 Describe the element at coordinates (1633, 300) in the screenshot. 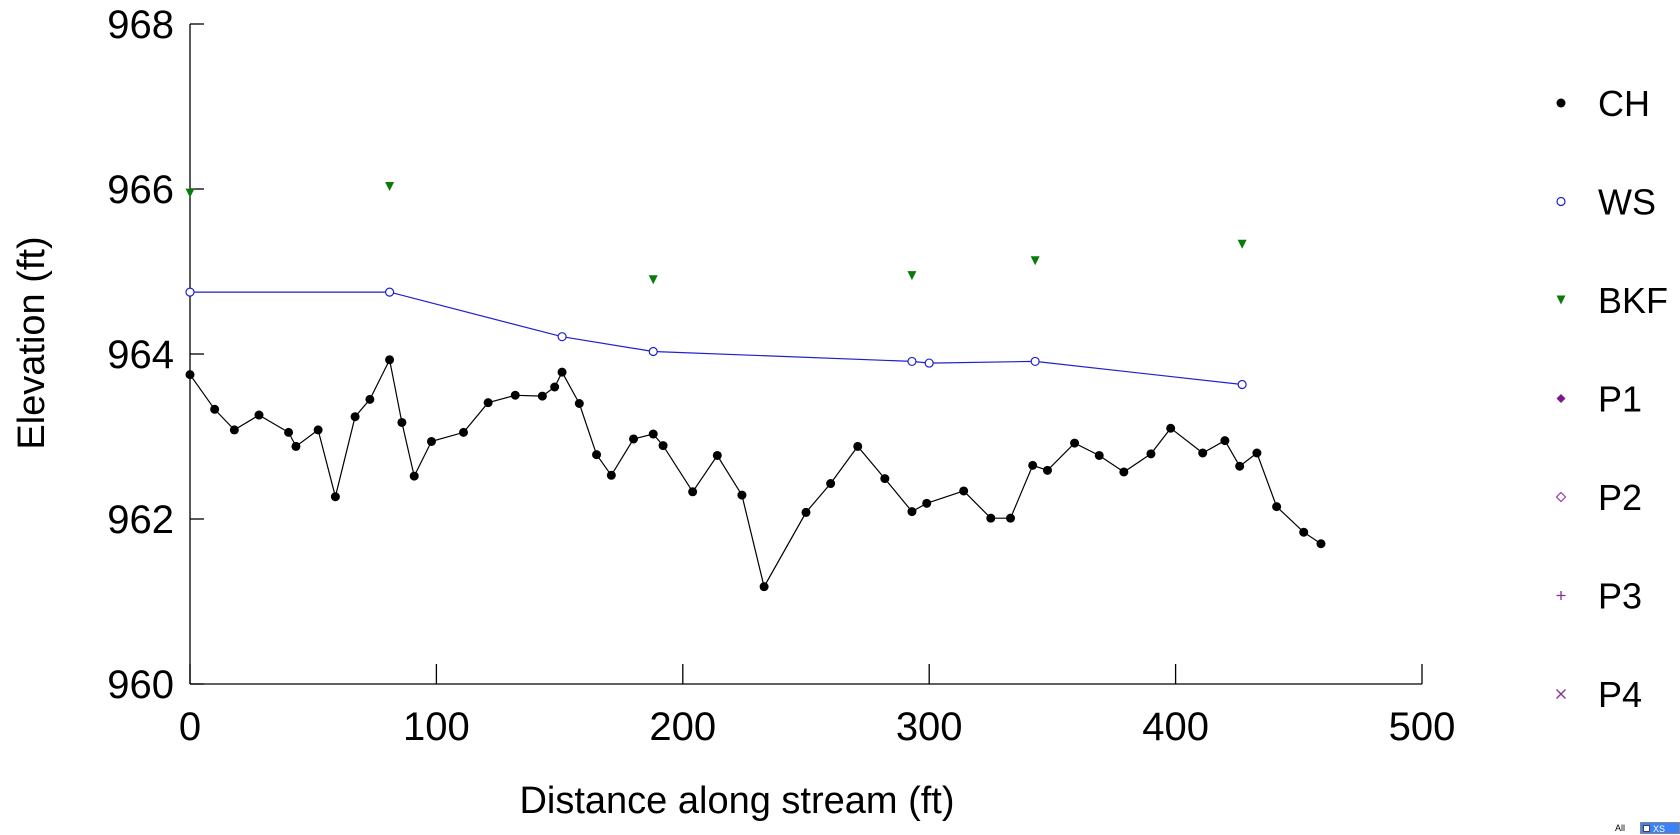

I see `legend-label-bkf: BKF` at that location.